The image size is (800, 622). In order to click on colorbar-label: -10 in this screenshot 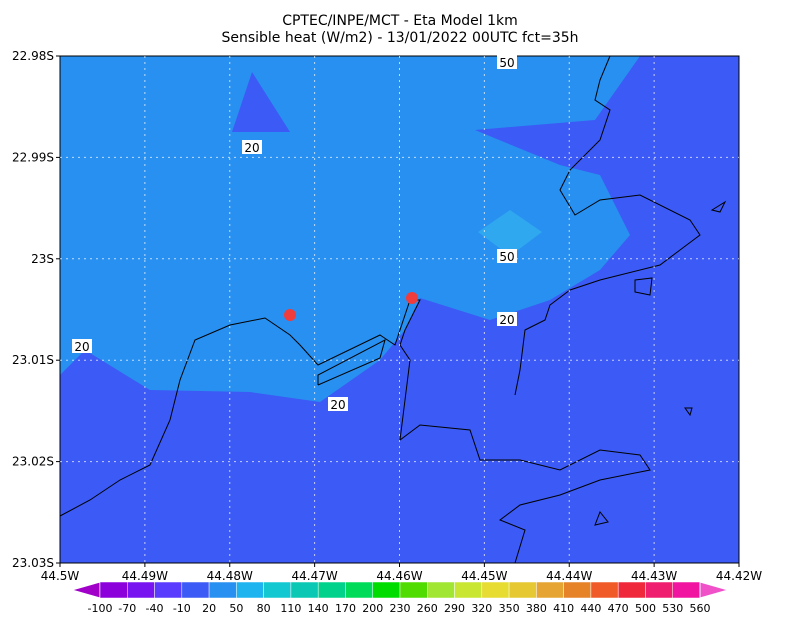, I will do `click(182, 608)`.